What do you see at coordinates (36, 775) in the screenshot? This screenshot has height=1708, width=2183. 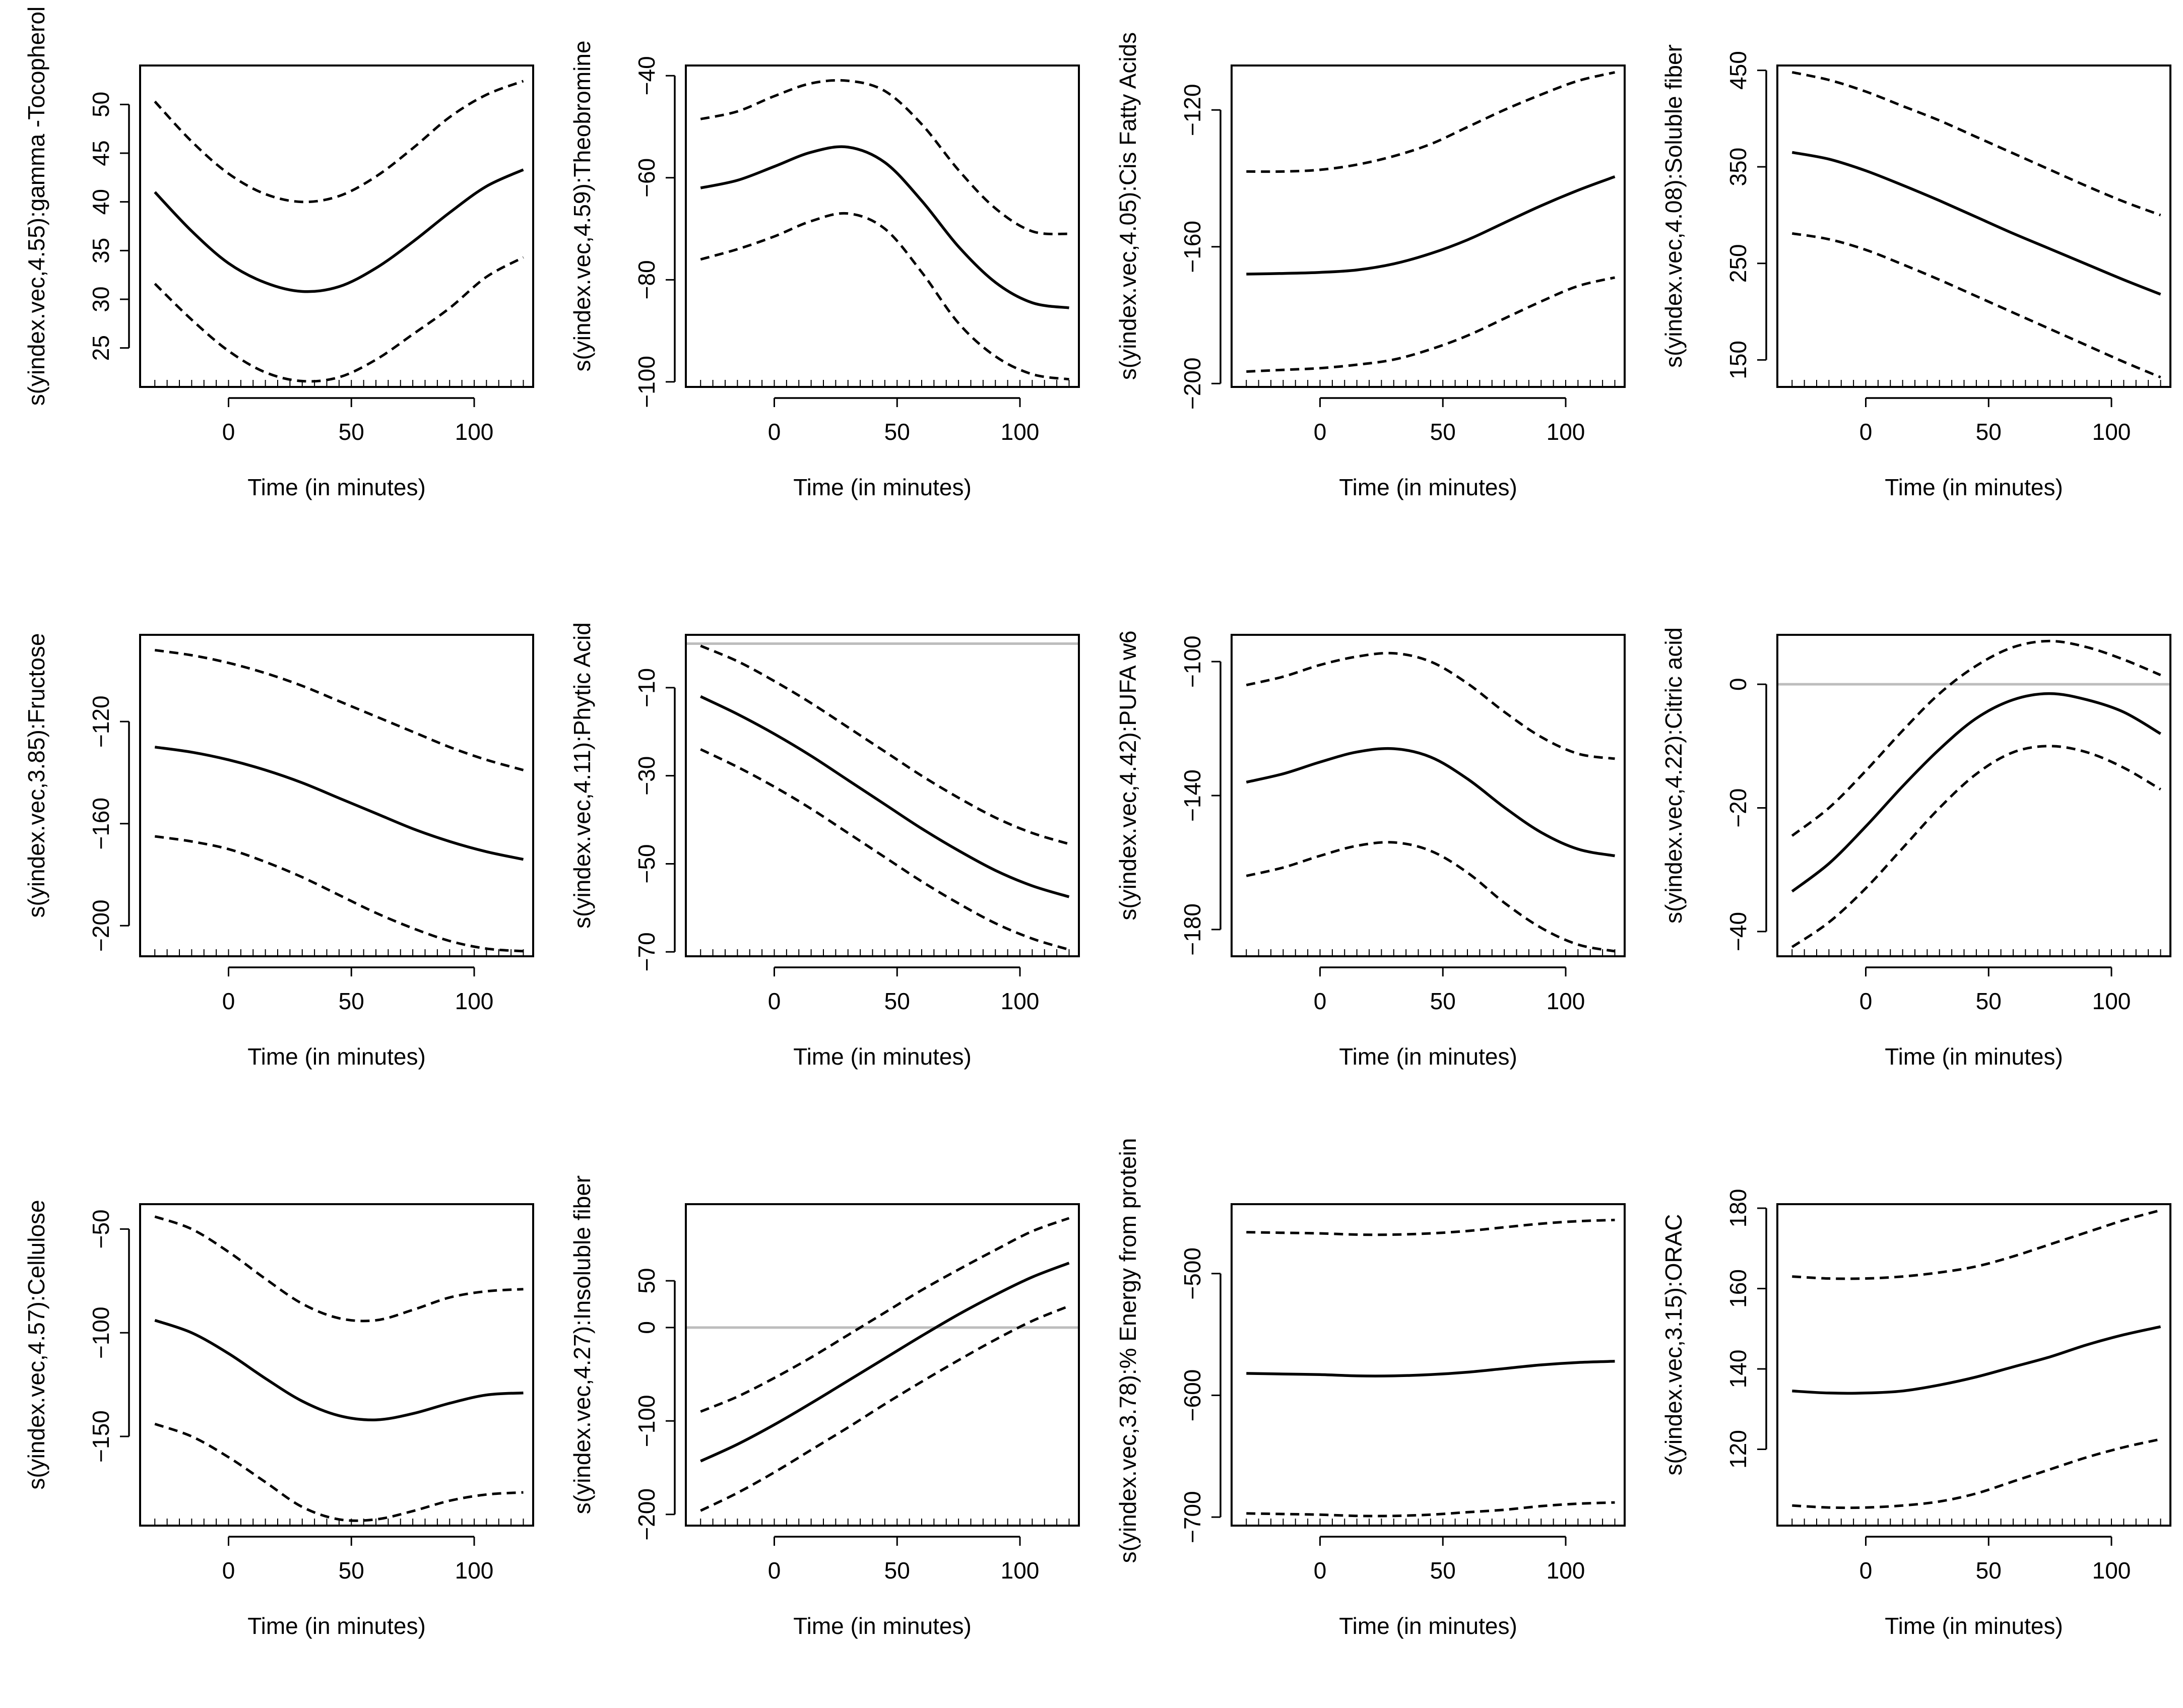 I see `y-axis-title: s(yindex.vec,3.85):Fructose` at bounding box center [36, 775].